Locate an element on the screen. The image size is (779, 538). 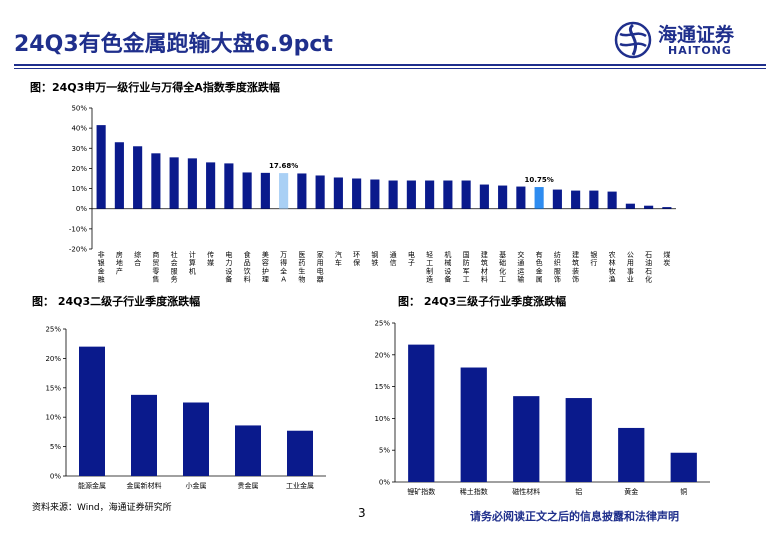
x-tick-label-char: 事 is located at coordinates (630, 270).